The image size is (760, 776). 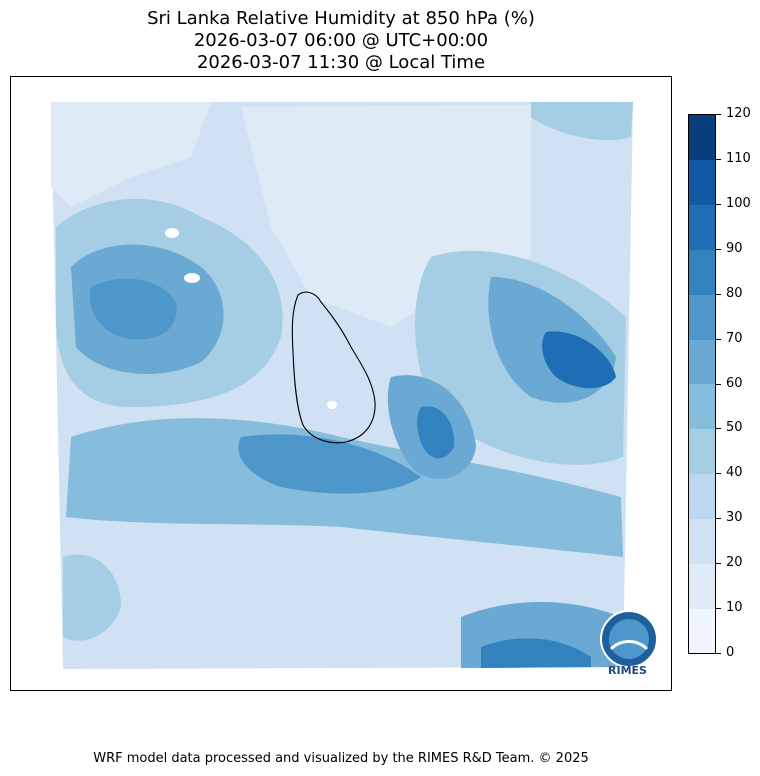 I want to click on colorbar-tick-label: 70, so click(x=734, y=338).